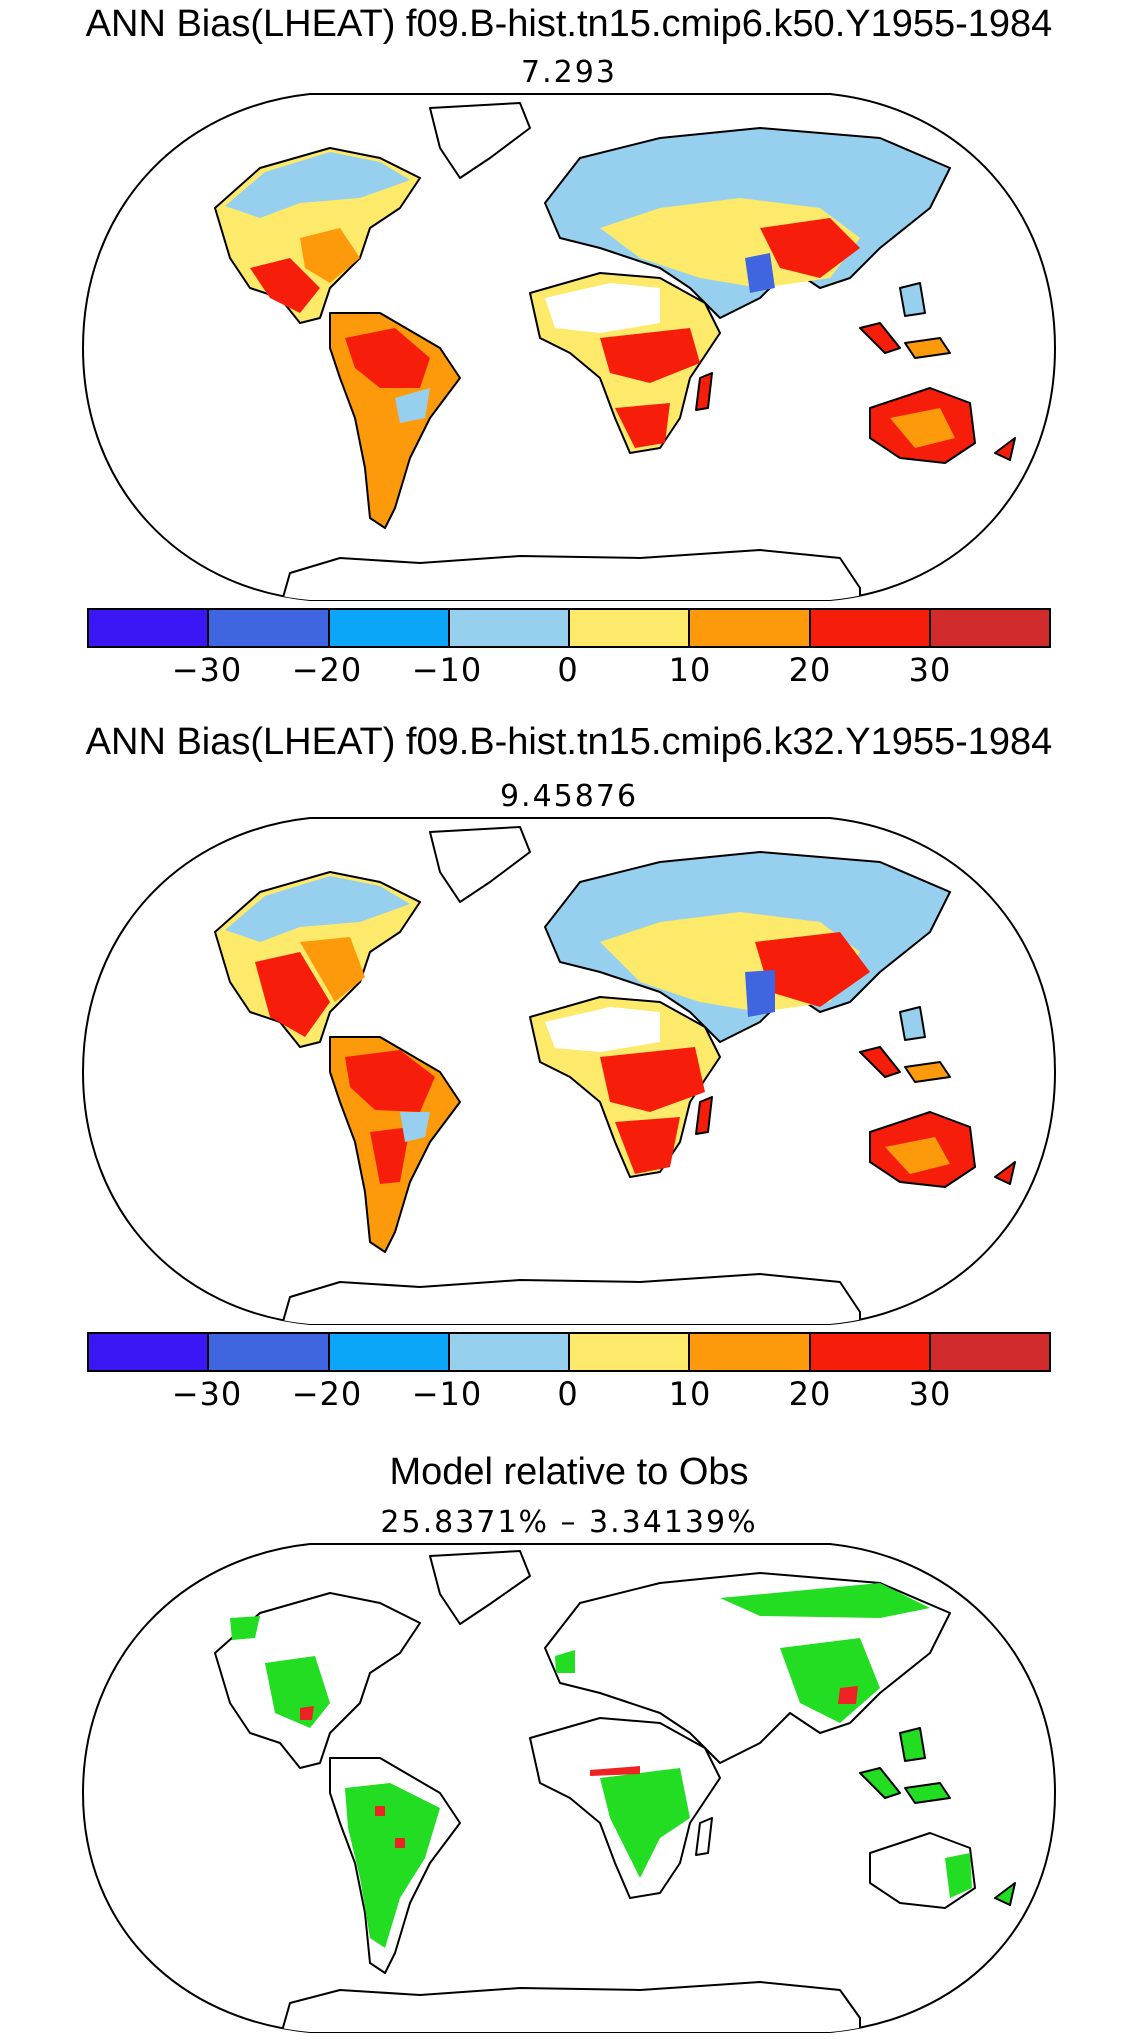 The width and height of the screenshot is (1138, 2043). I want to click on colorbar-1-ticks: −30 −20 −10 0 10 20 30, so click(569, 670).